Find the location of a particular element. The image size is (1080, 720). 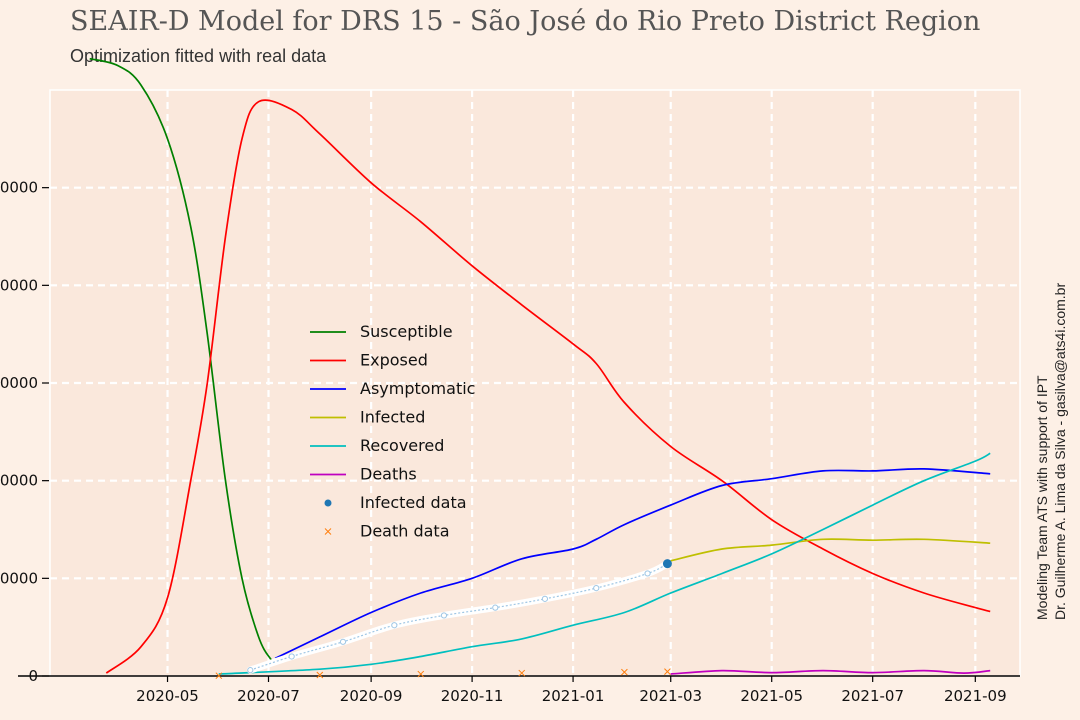

legend-item-exposed: Exposed is located at coordinates (369, 360).